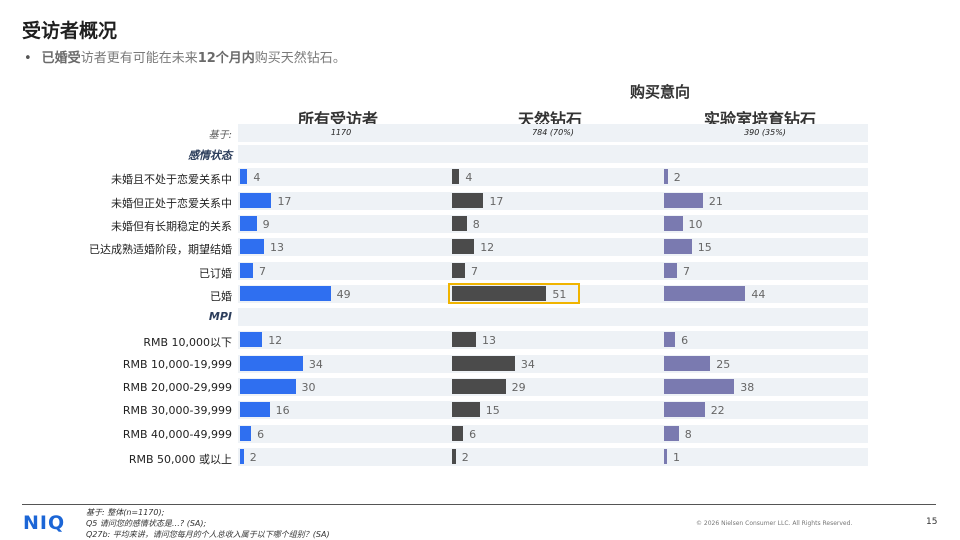  What do you see at coordinates (496, 201) in the screenshot?
I see `value-natural: 17` at bounding box center [496, 201].